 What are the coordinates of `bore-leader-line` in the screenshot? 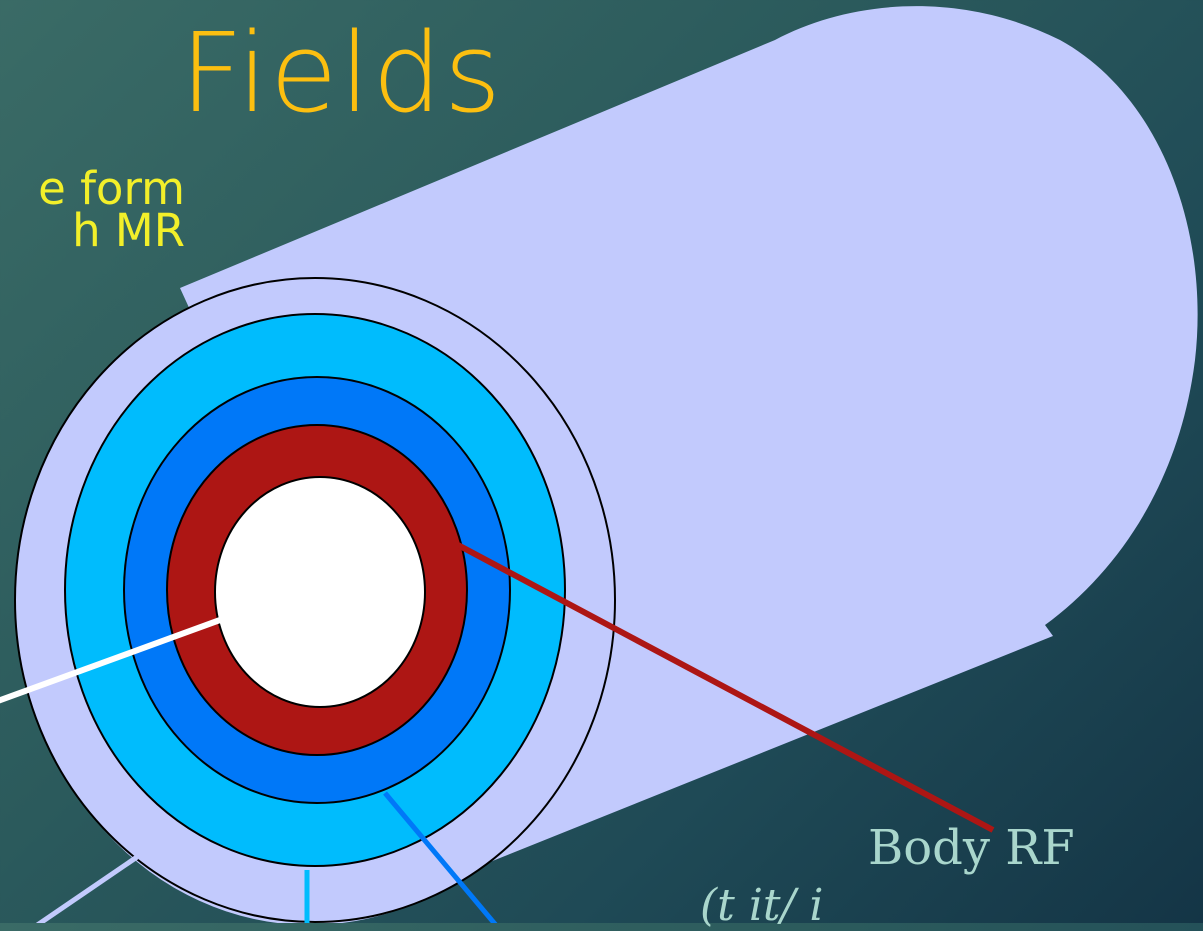 It's located at (111, 660).